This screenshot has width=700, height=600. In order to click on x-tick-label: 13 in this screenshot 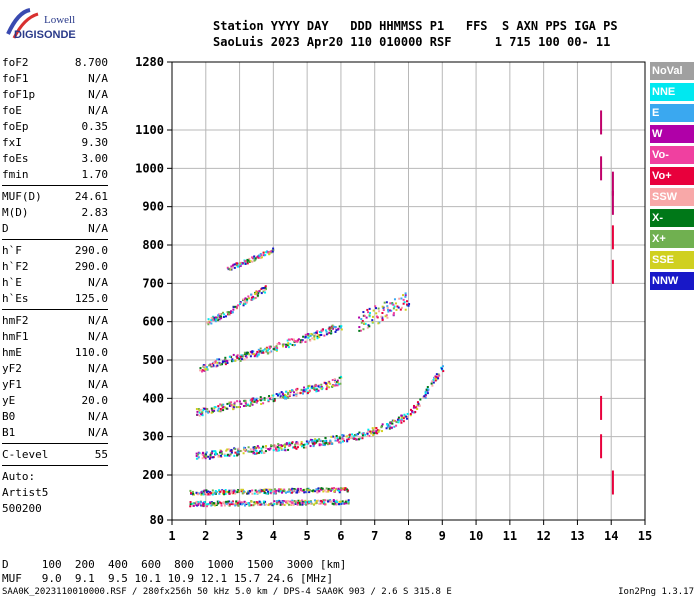, I will do `click(577, 536)`.